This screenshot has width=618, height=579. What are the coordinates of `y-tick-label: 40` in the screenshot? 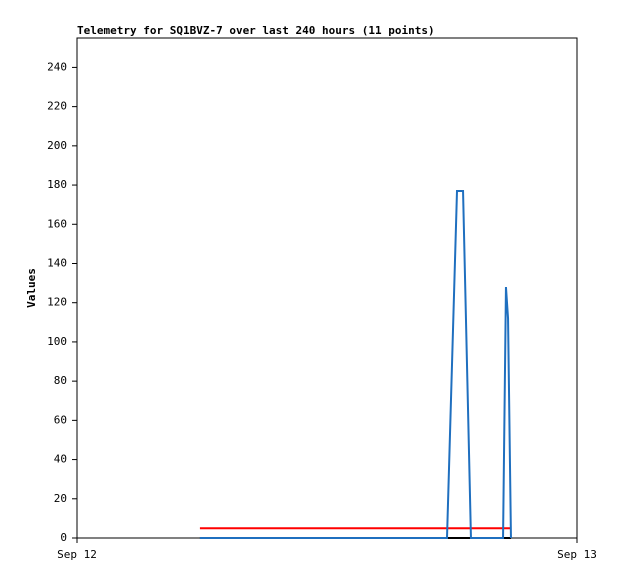 It's located at (60, 459).